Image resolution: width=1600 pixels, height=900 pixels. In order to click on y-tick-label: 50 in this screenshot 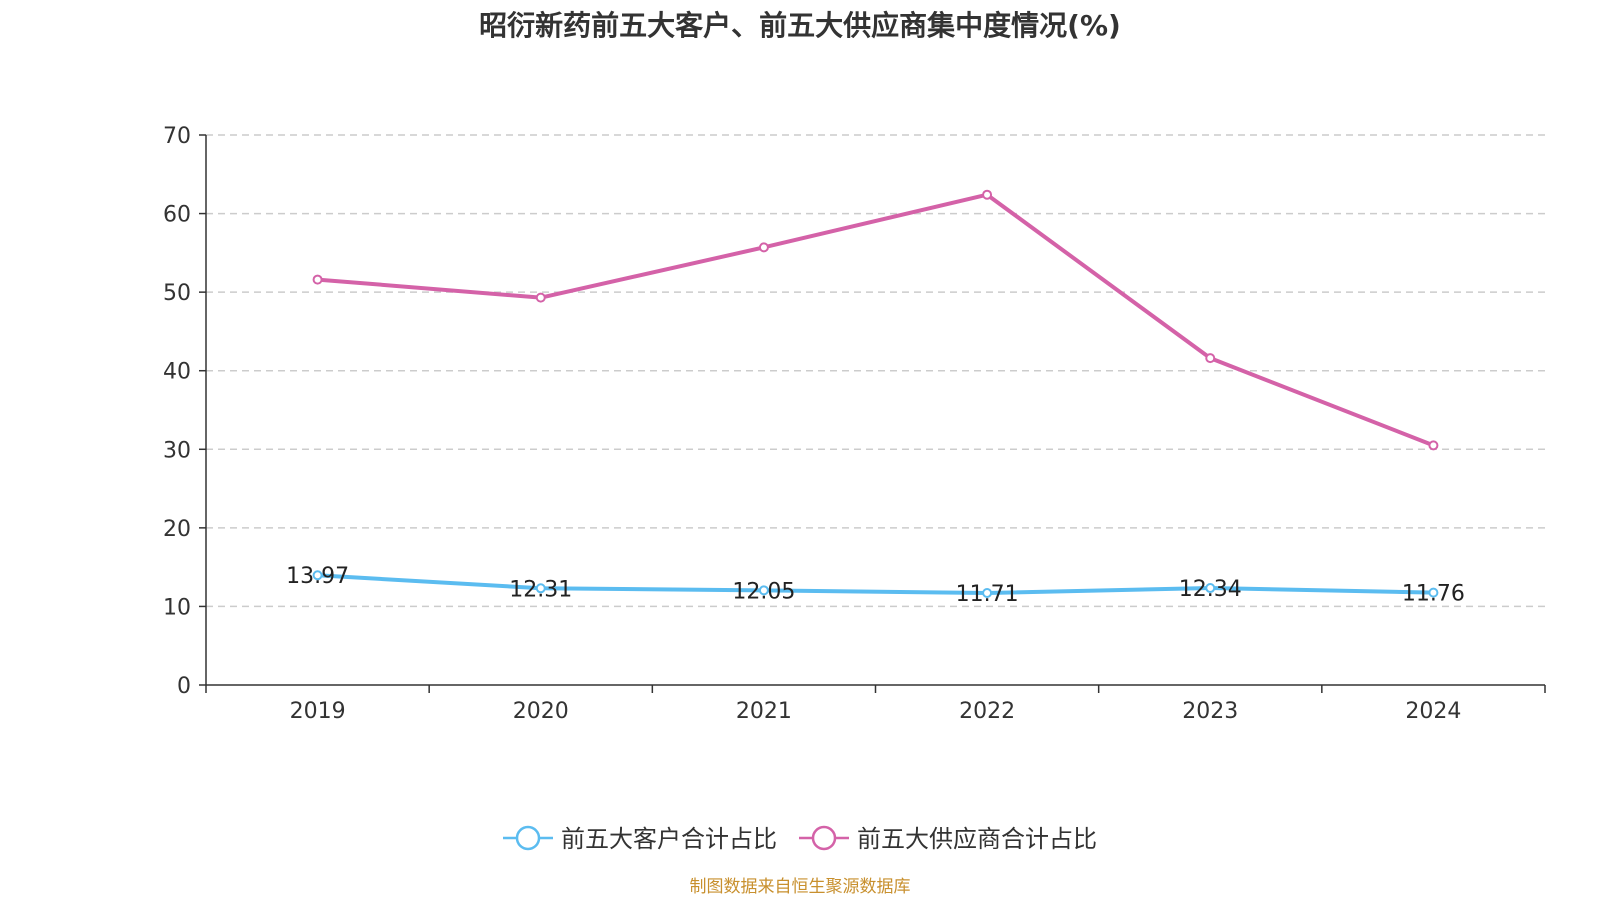, I will do `click(177, 293)`.